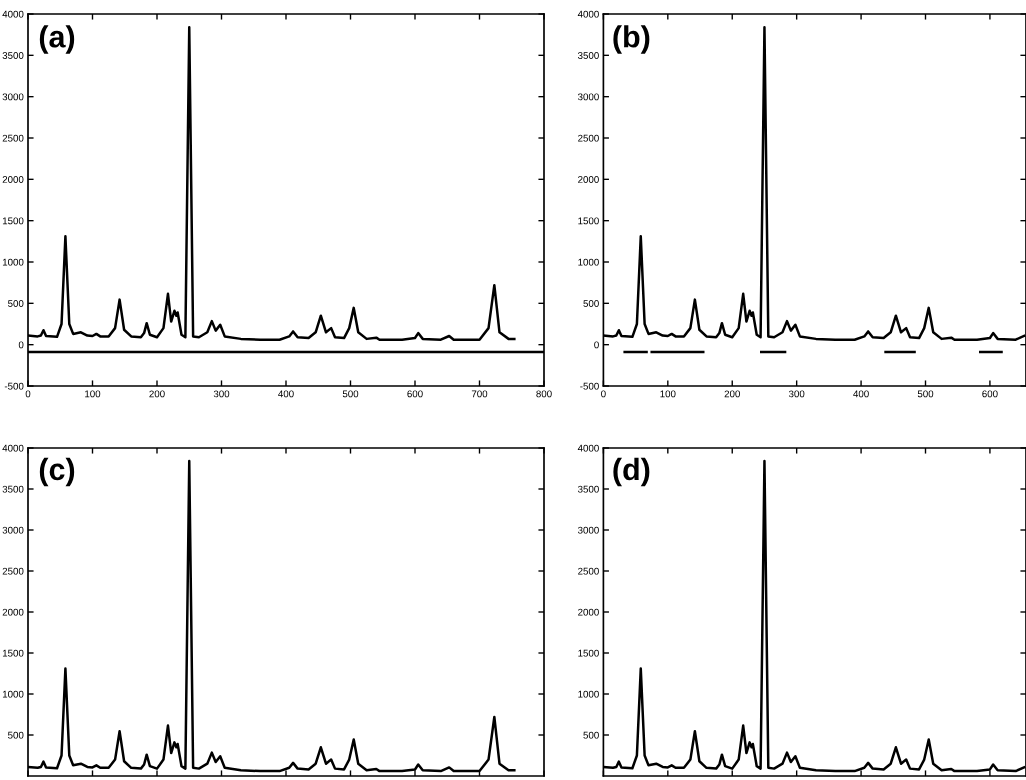 The width and height of the screenshot is (1026, 780). I want to click on chart-title: (b), so click(631, 39).